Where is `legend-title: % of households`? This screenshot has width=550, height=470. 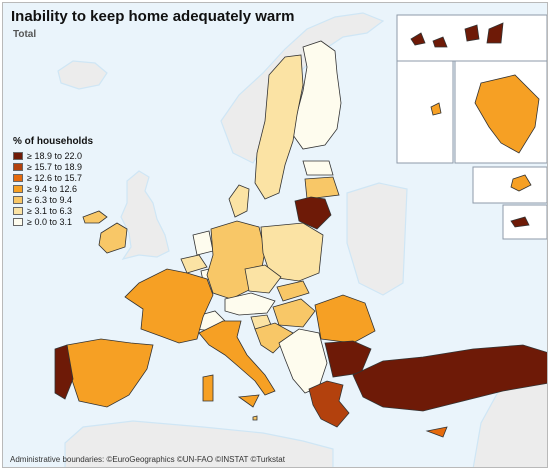 legend-title: % of households is located at coordinates (53, 141).